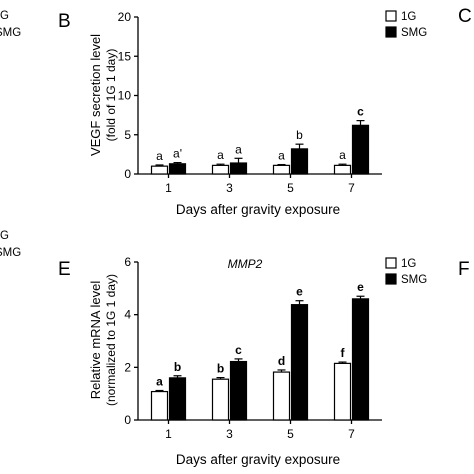 Image resolution: width=474 pixels, height=474 pixels. What do you see at coordinates (464, 269) in the screenshot?
I see `panel-letter-f: F` at bounding box center [464, 269].